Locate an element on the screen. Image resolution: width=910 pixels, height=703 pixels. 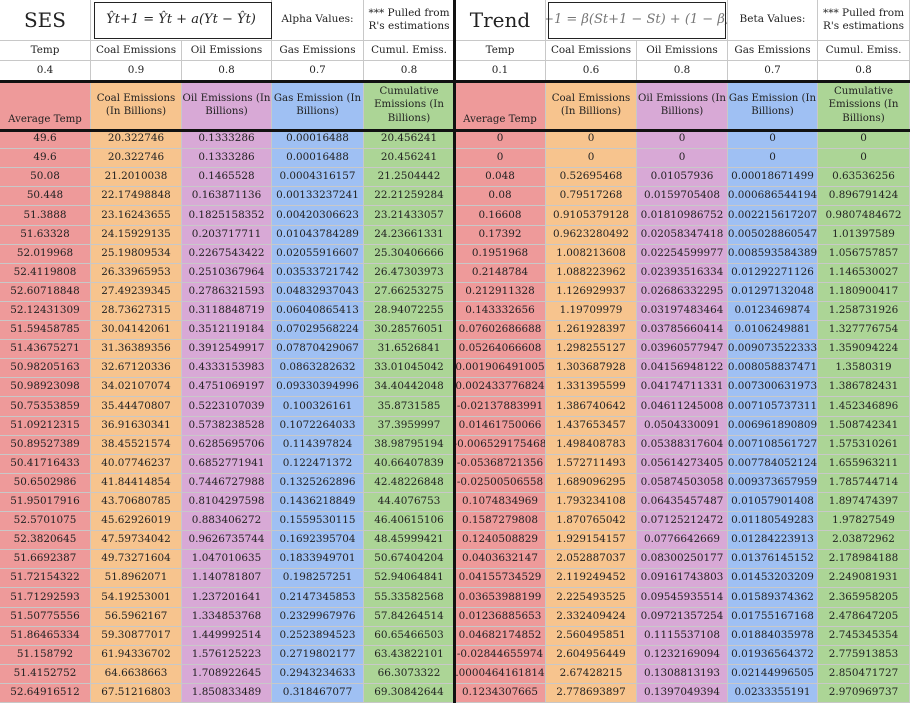
trend-param-label-coal: Coal Emissions is located at coordinates (591, 51).